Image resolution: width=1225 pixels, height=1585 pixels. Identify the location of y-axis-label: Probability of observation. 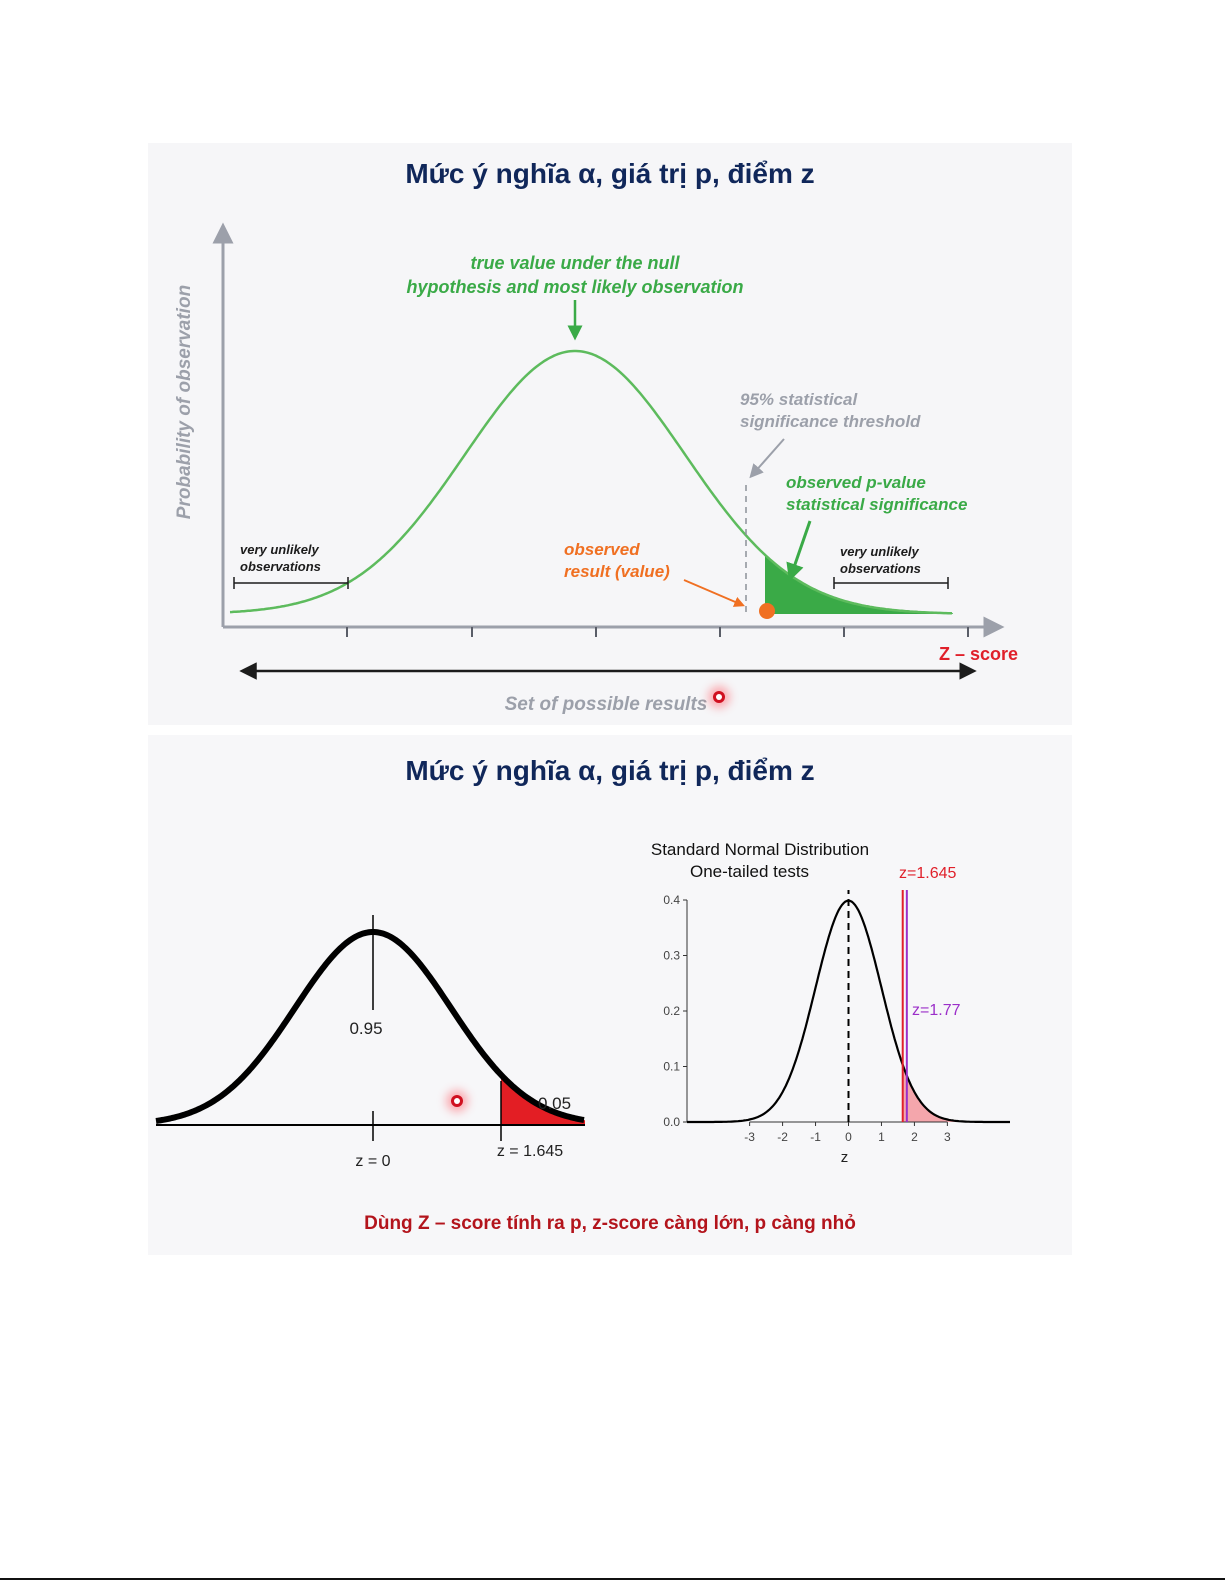
(184, 402).